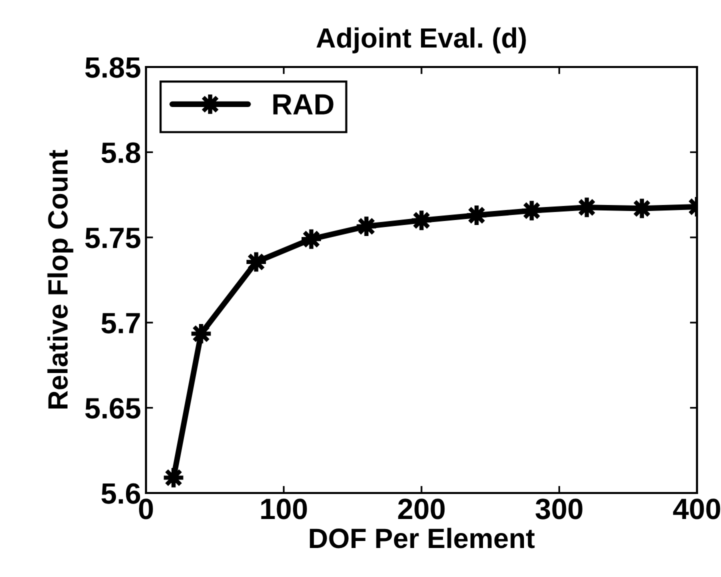  Describe the element at coordinates (112, 238) in the screenshot. I see `y-tick-label: 5.75` at that location.